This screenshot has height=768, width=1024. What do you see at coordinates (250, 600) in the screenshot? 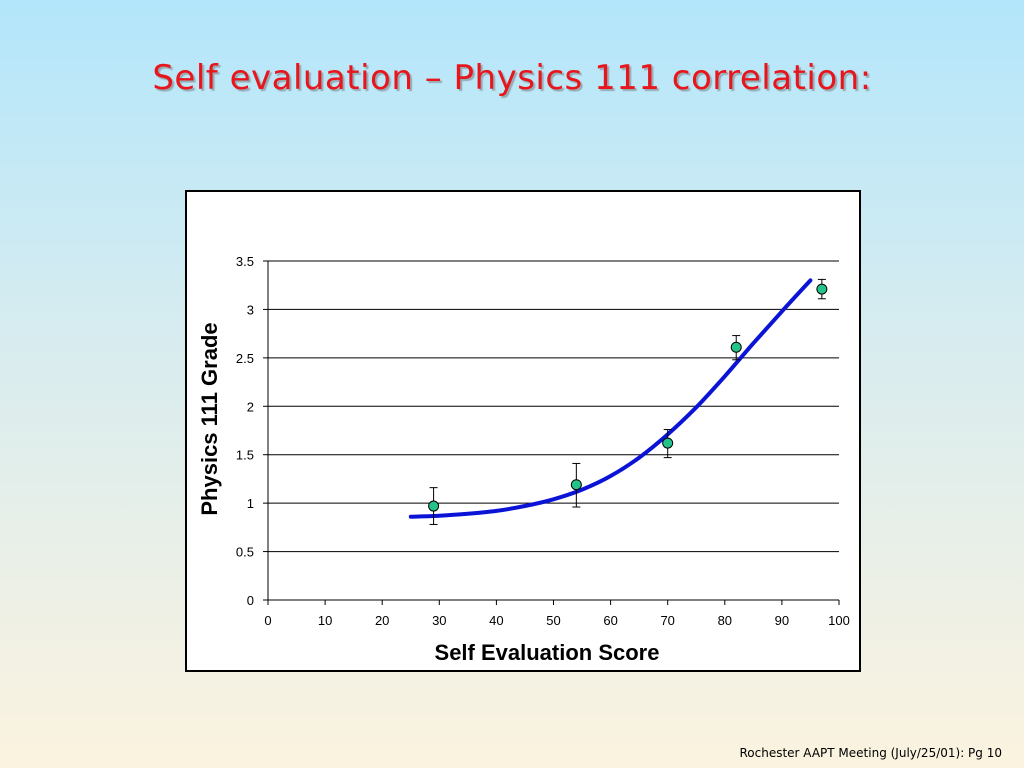
I see `y-tick-label: 0` at bounding box center [250, 600].